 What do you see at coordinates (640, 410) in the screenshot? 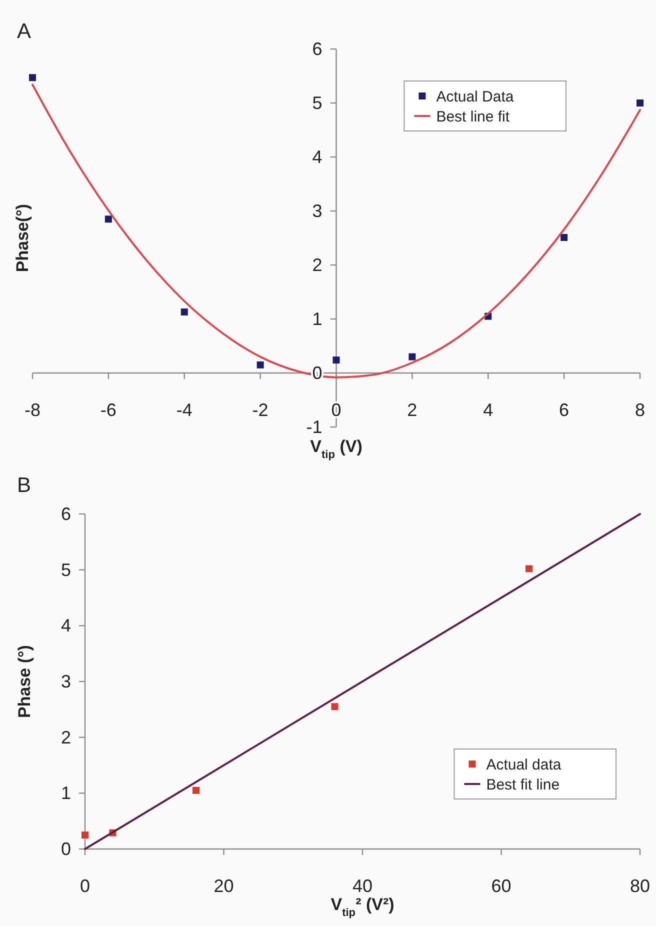
I see `x-tick-label: 8` at bounding box center [640, 410].